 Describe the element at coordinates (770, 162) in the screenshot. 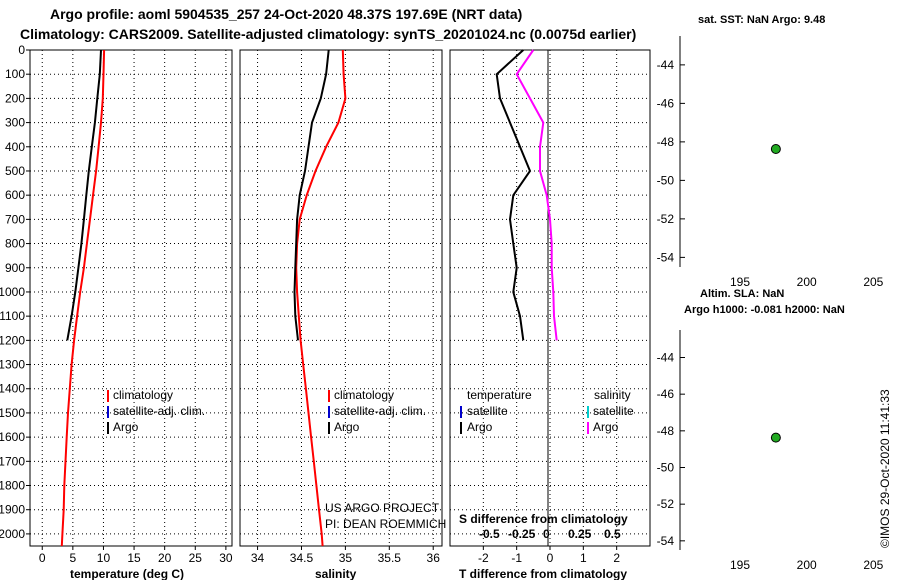

I see `map-sst-axes: -44 -46 -48 -50 -52 -54 195 200 205` at that location.